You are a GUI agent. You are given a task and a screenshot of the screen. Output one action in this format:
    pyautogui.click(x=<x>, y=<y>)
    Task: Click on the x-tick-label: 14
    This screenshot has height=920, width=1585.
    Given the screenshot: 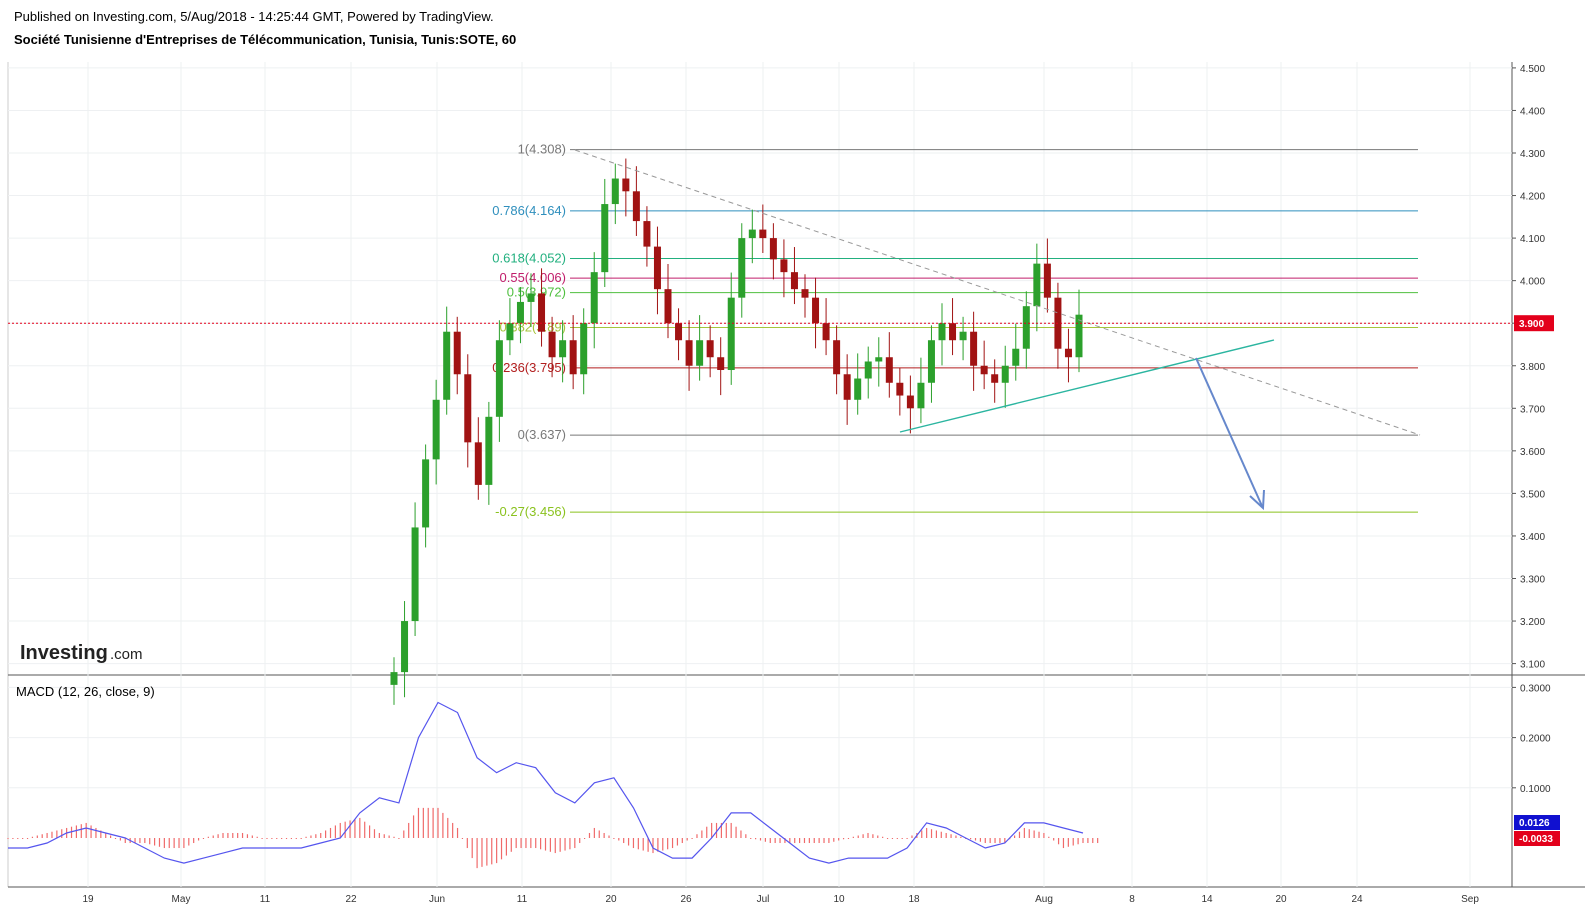 What is the action you would take?
    pyautogui.click(x=1207, y=899)
    